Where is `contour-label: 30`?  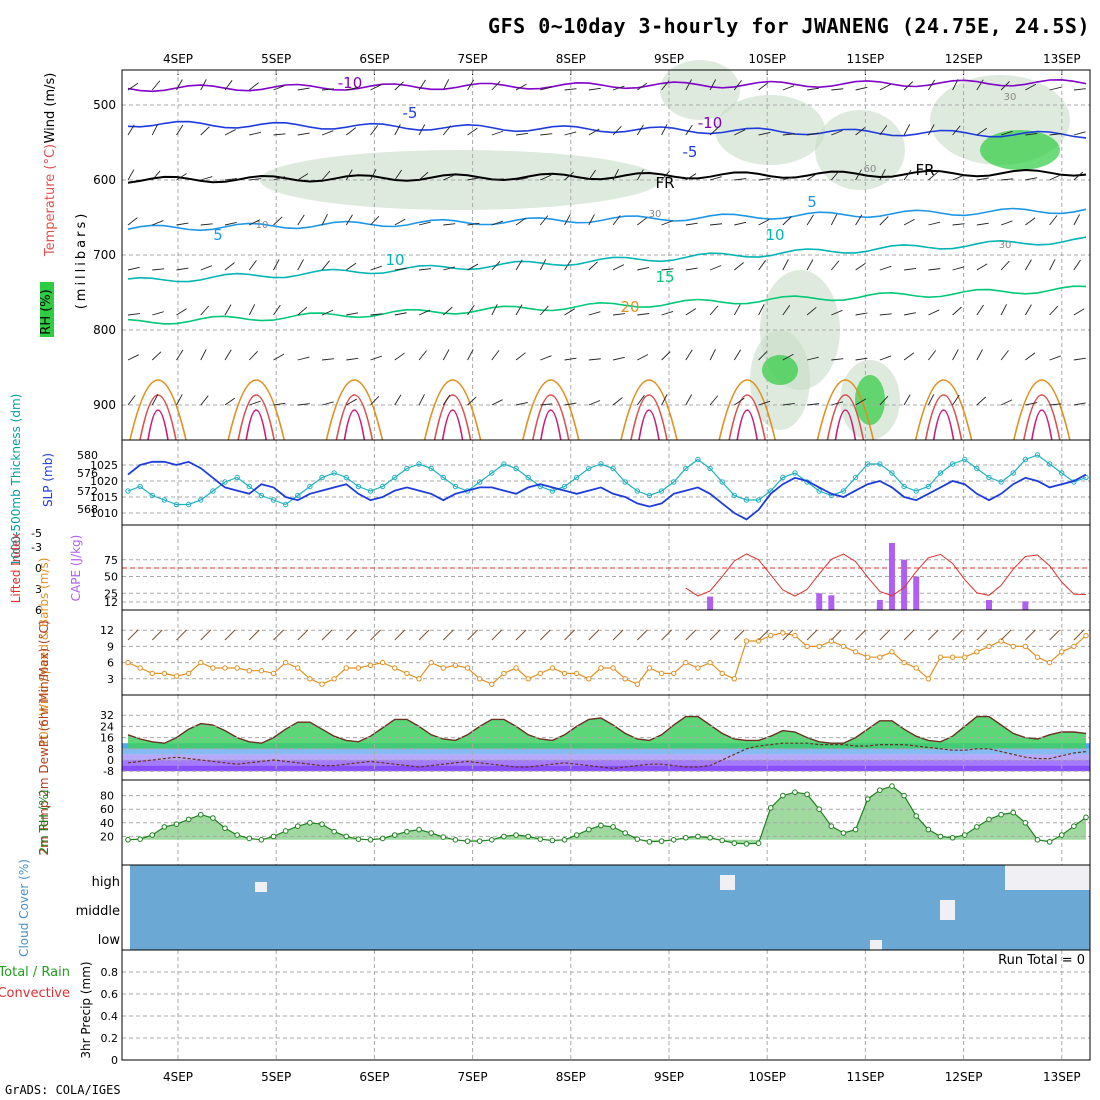
contour-label: 30 is located at coordinates (1010, 97).